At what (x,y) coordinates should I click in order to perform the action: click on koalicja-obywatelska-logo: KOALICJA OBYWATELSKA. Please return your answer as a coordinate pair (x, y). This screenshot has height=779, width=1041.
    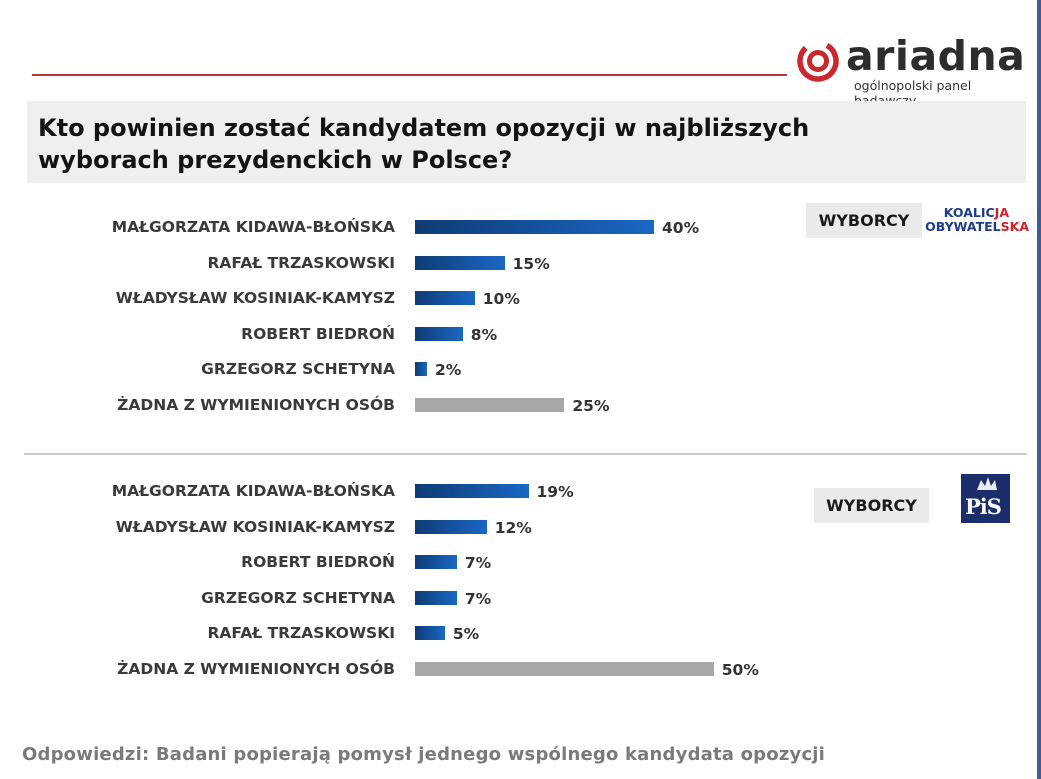
    Looking at the image, I should click on (977, 221).